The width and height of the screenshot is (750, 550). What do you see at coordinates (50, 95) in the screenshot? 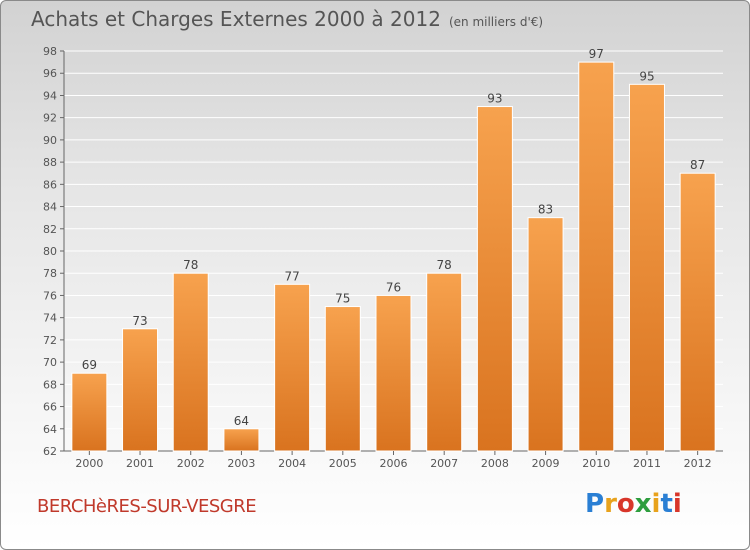
I see `y-tick-label: 94` at bounding box center [50, 95].